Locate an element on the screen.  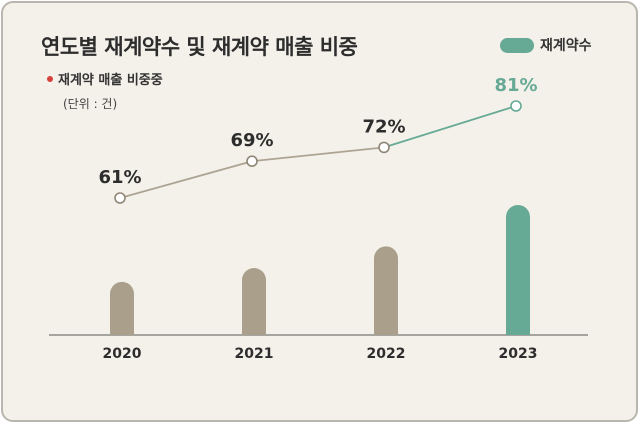
bar-2021 is located at coordinates (254, 301).